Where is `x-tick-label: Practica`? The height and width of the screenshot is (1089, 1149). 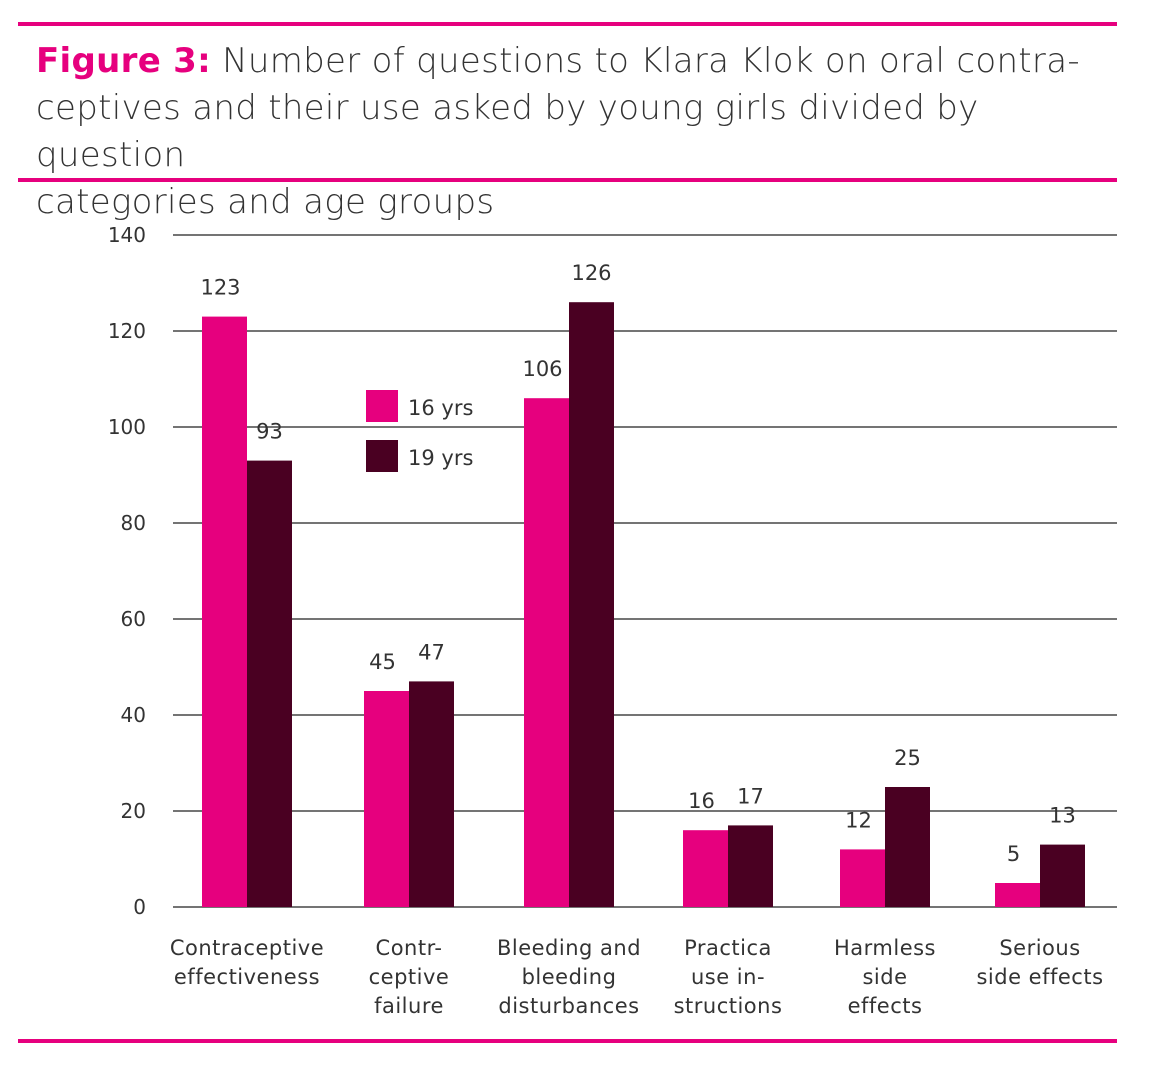 x-tick-label: Practica is located at coordinates (728, 948).